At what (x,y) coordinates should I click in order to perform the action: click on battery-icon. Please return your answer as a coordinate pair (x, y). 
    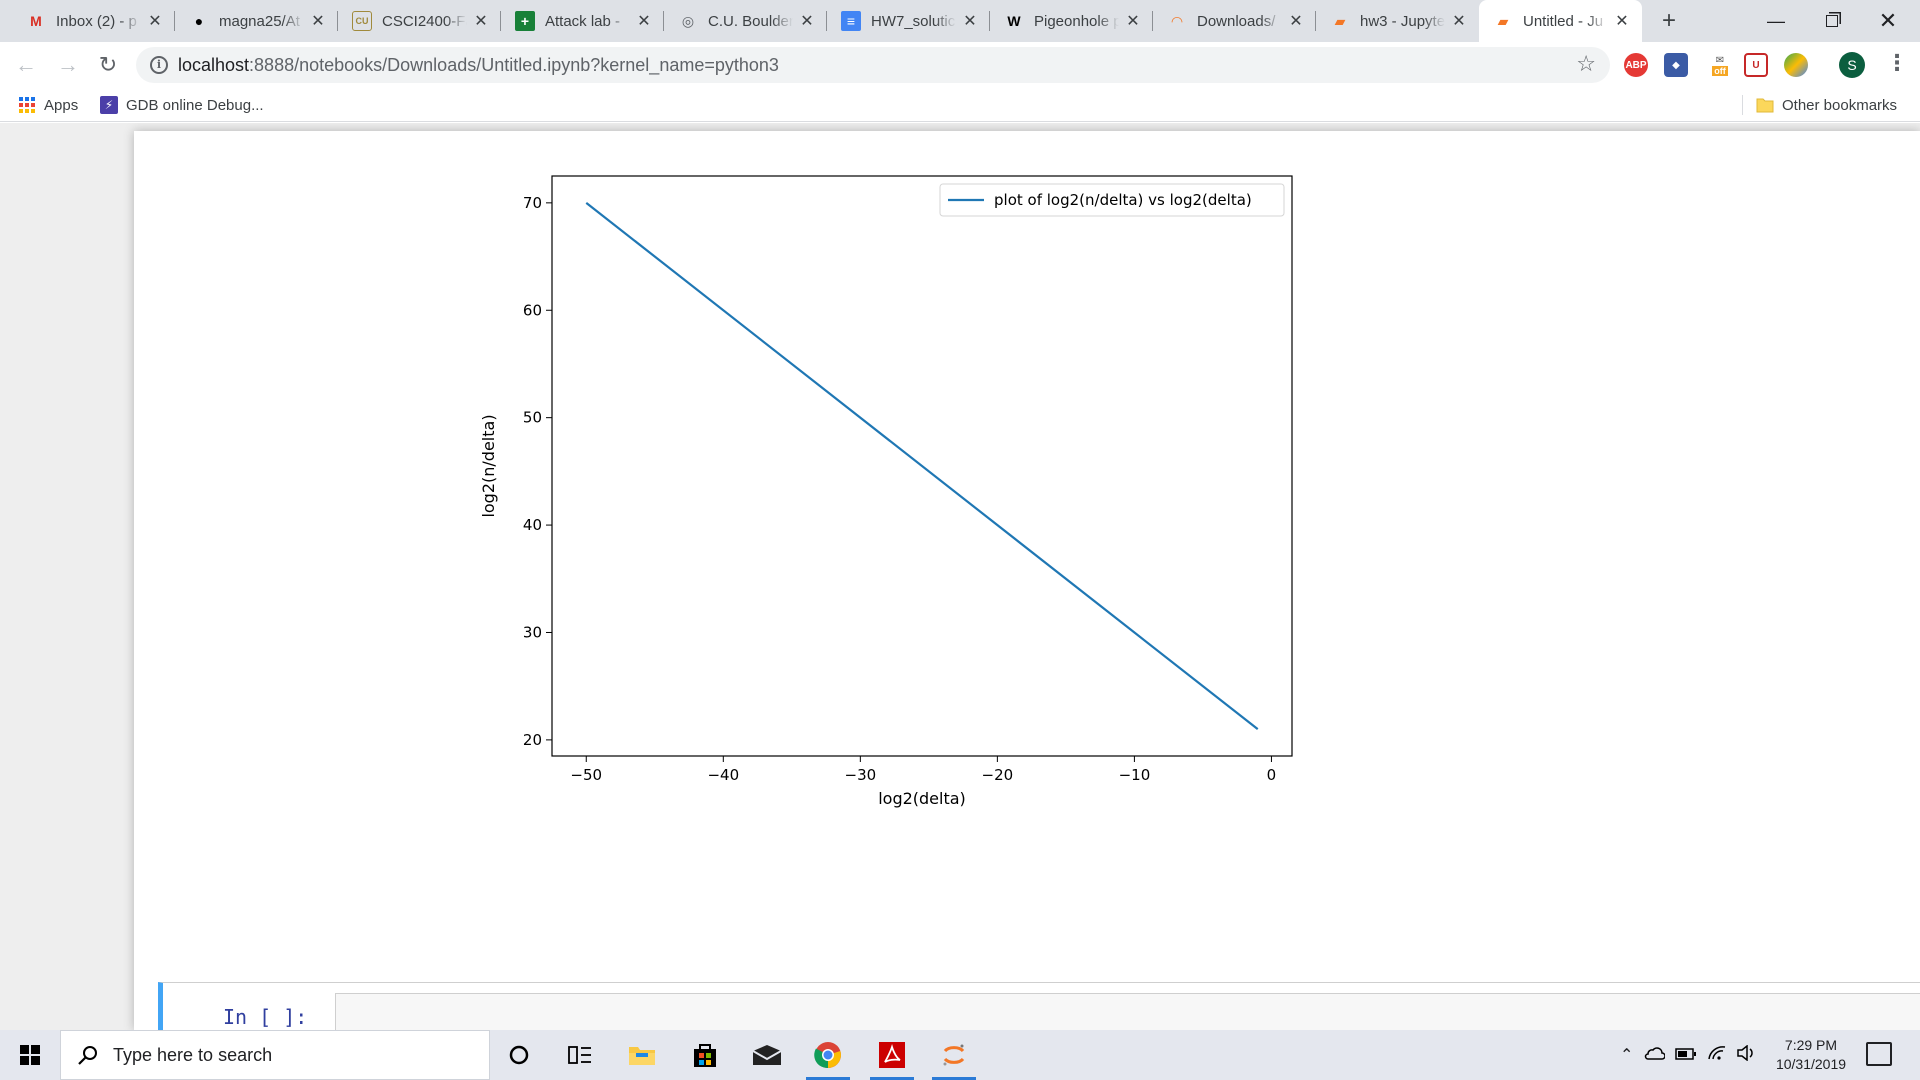
    Looking at the image, I should click on (1686, 1055).